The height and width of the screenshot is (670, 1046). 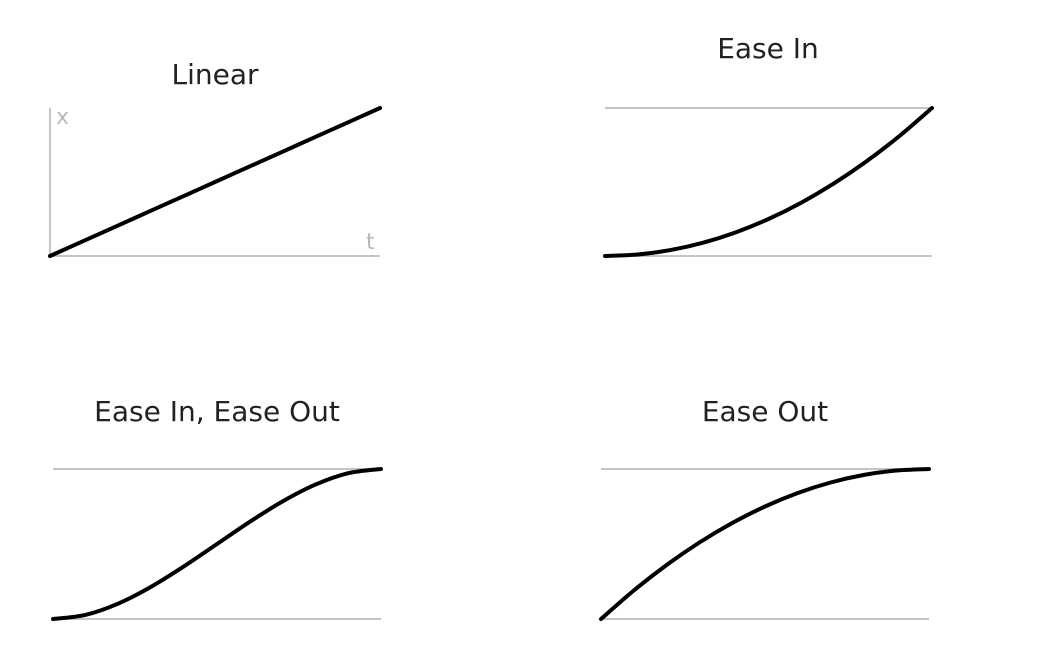 I want to click on series-line-linear, so click(x=215, y=182).